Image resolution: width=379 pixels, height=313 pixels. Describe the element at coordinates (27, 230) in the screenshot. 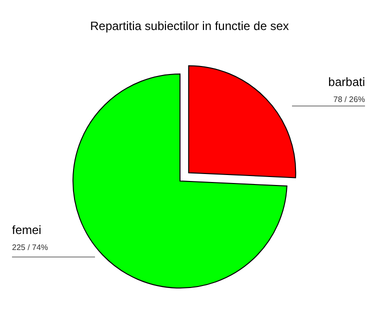

I see `slice-label: femei` at that location.